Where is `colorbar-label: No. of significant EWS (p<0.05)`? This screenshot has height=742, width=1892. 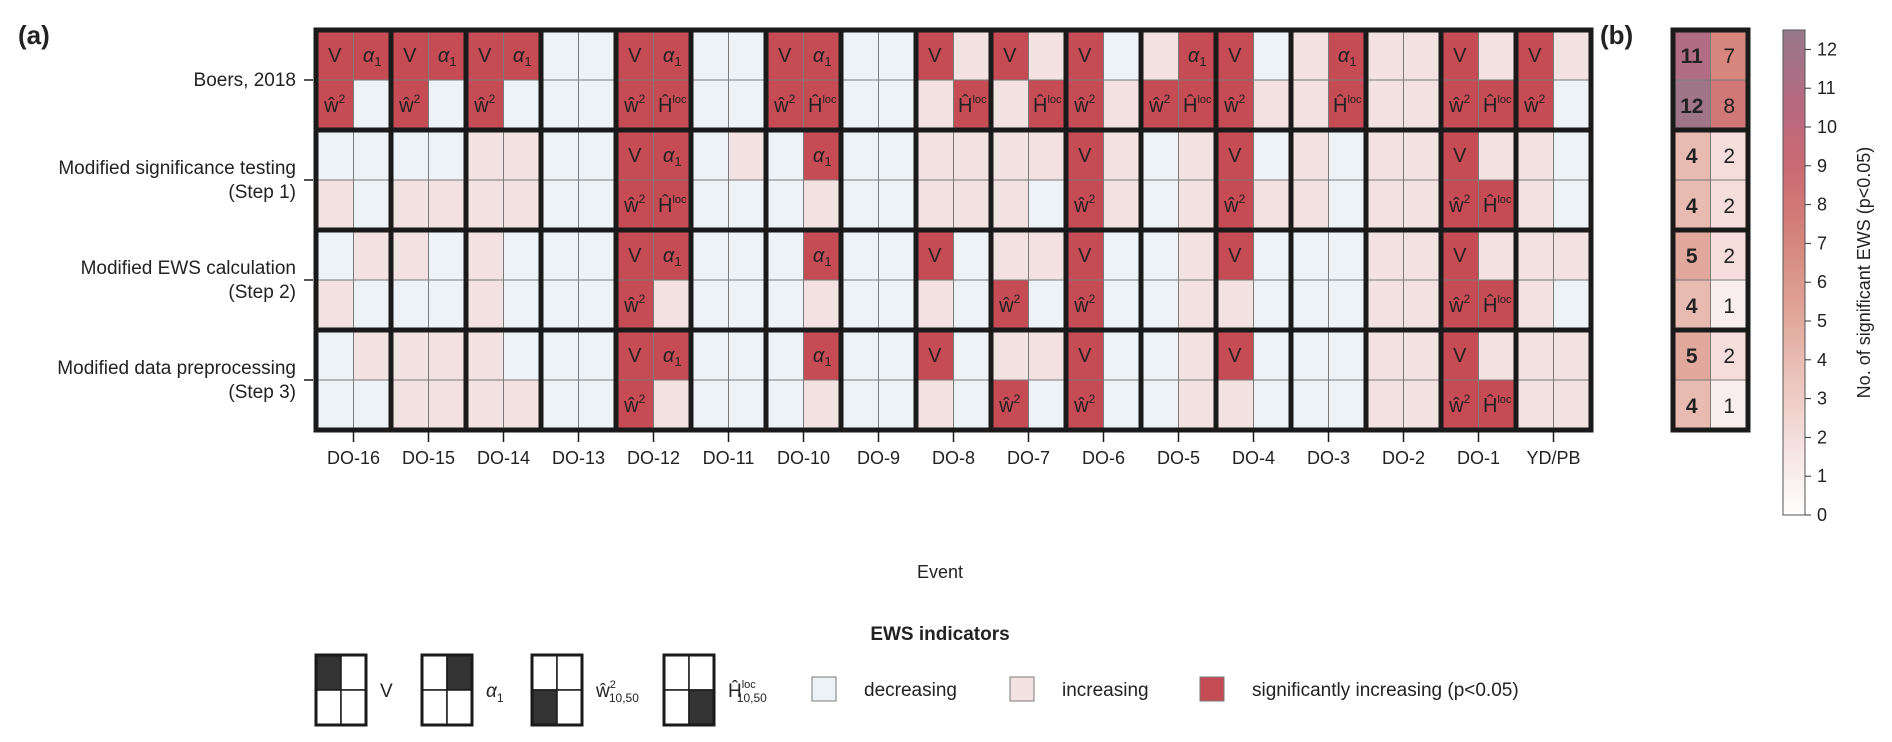
colorbar-label: No. of significant EWS (p<0.05) is located at coordinates (1864, 273).